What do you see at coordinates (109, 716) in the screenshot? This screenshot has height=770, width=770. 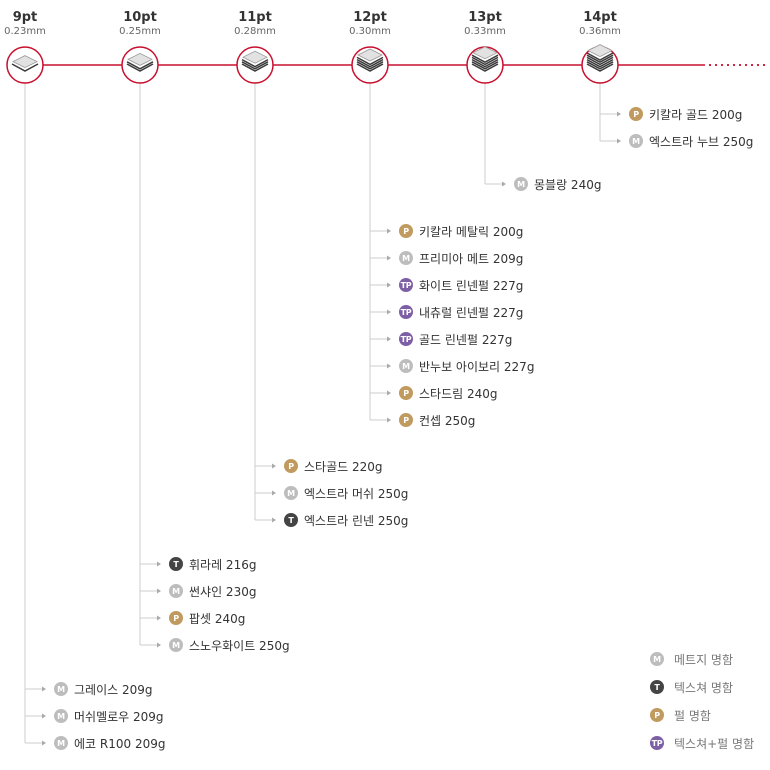 I see `paper-item: M 머쉬멜로우 209g` at bounding box center [109, 716].